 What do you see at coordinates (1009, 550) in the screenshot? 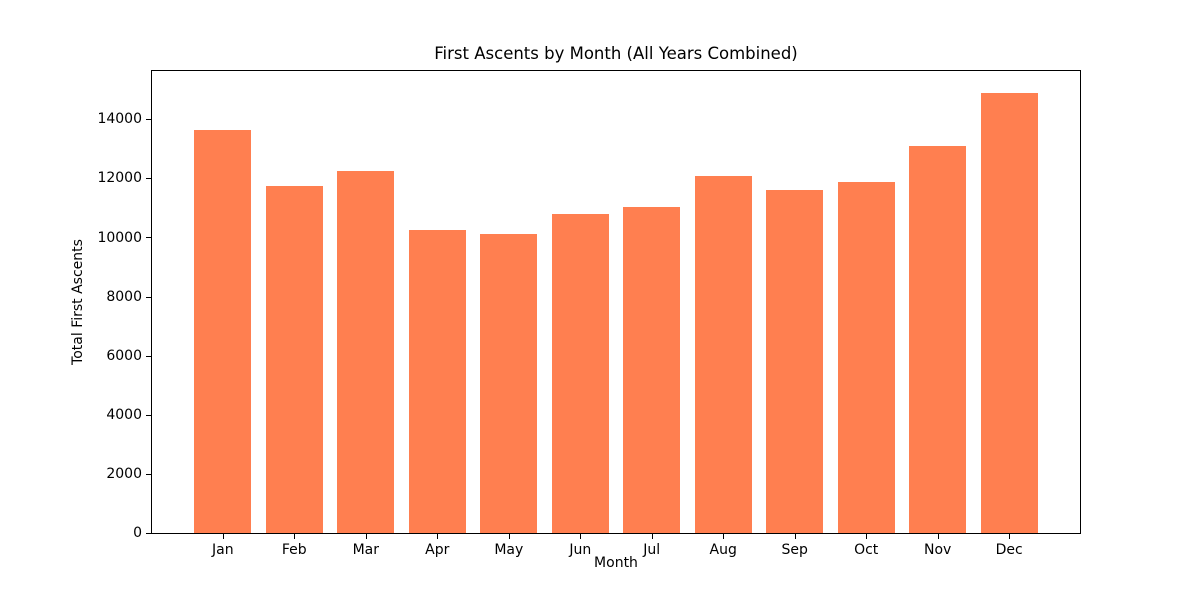
I see `x-tick-label-dec: Dec` at bounding box center [1009, 550].